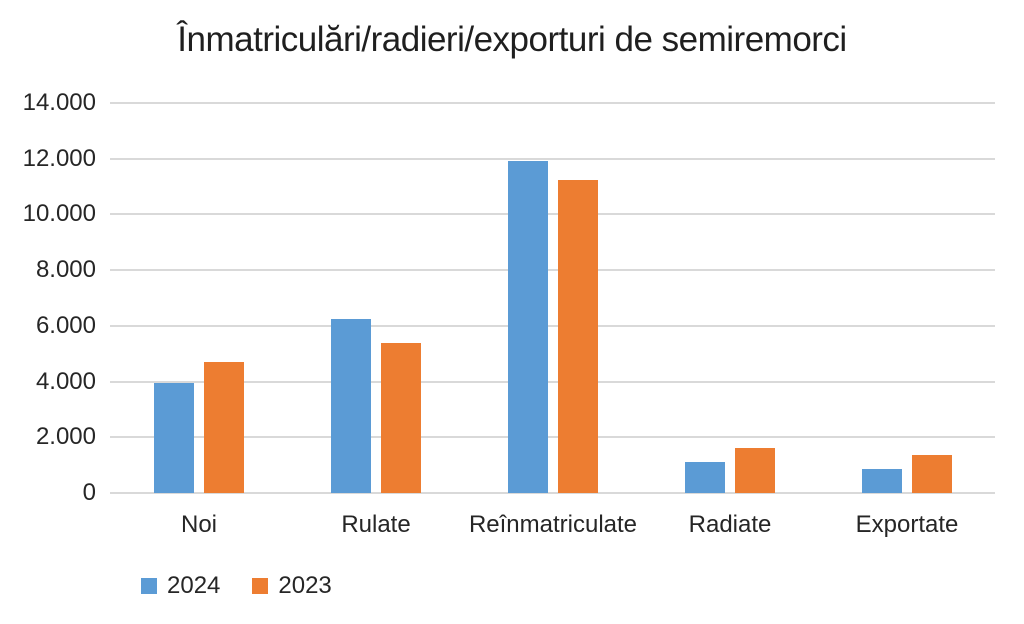  Describe the element at coordinates (65, 325) in the screenshot. I see `y-tick-label-6.000: 6.000` at that location.